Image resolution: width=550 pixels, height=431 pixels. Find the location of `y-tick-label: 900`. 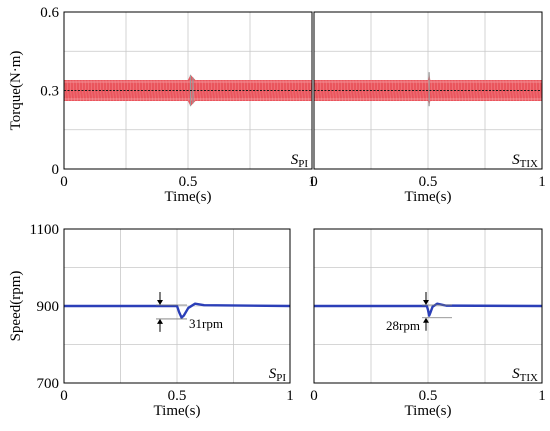

y-tick-label: 900 is located at coordinates (48, 307).